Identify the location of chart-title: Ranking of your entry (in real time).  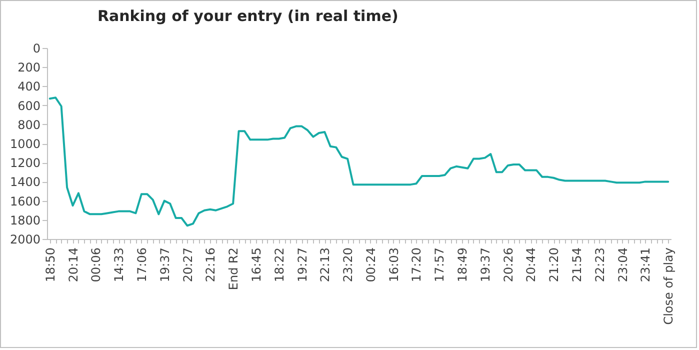
(247, 16).